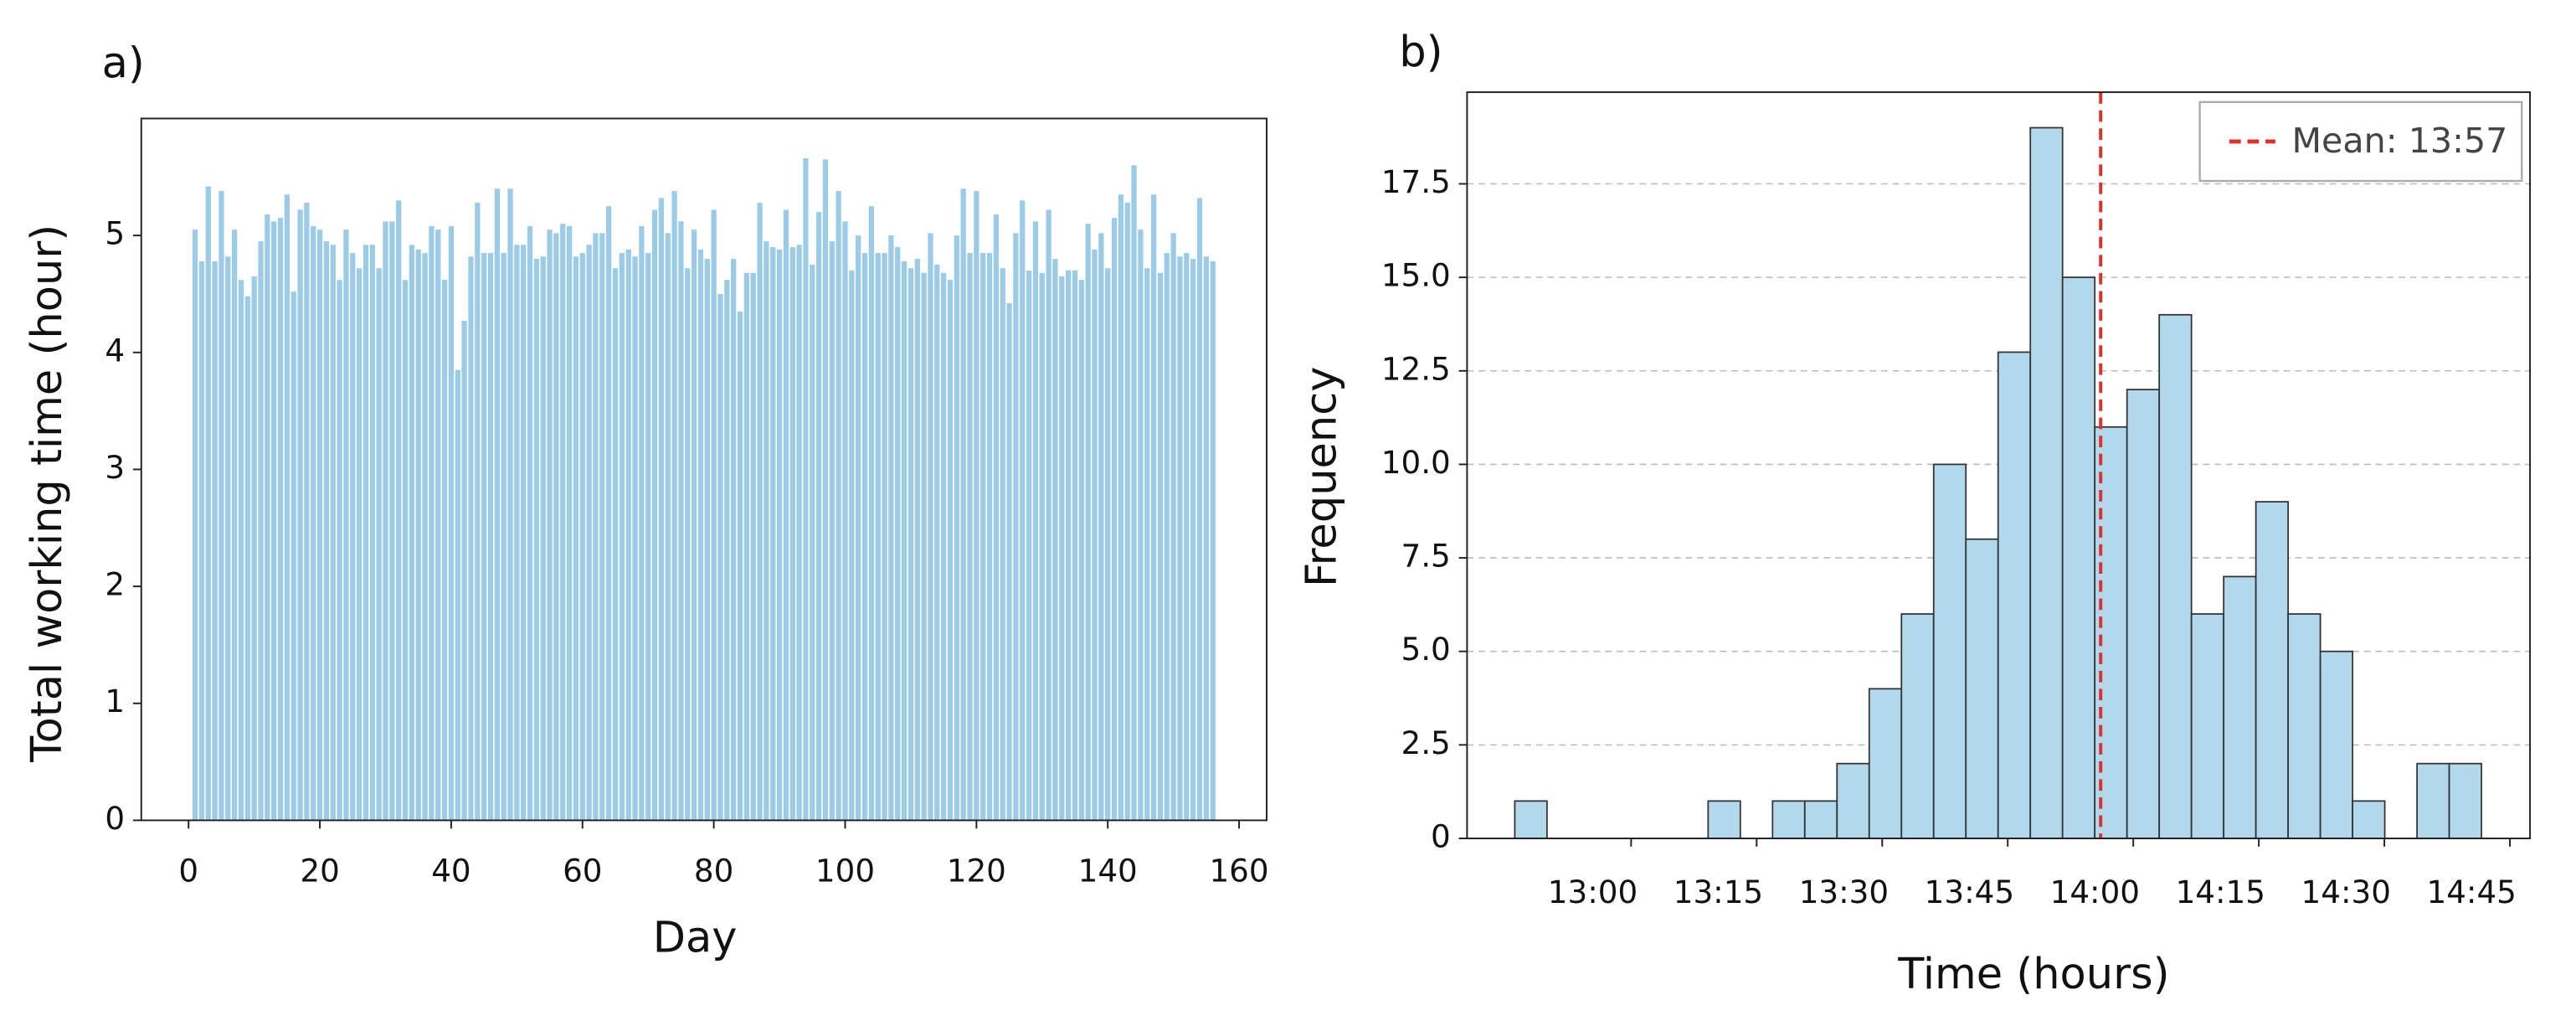 This screenshot has height=1021, width=2576. I want to click on x-tick-label: 13:30, so click(1844, 892).